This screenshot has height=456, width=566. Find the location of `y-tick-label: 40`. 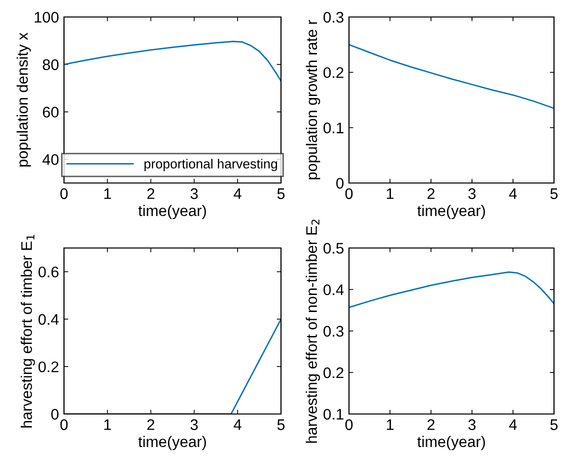

y-tick-label: 40 is located at coordinates (50, 159).